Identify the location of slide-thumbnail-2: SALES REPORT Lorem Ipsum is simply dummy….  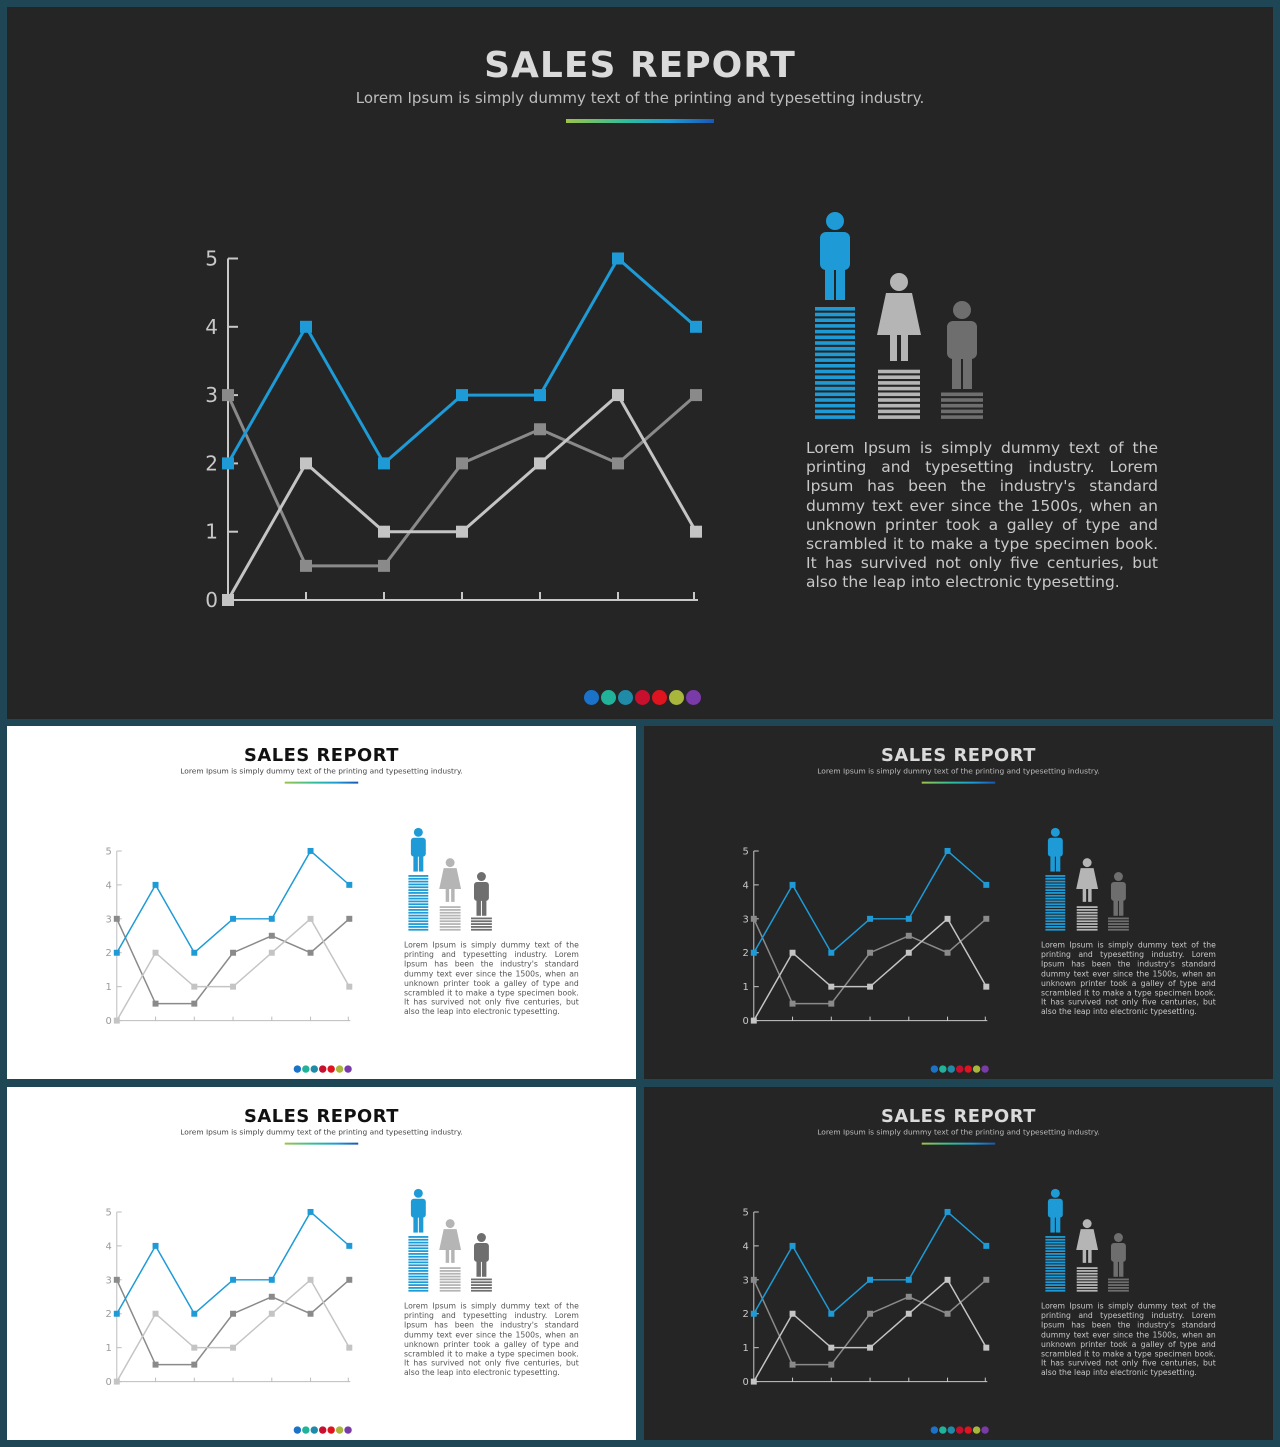
(958, 902).